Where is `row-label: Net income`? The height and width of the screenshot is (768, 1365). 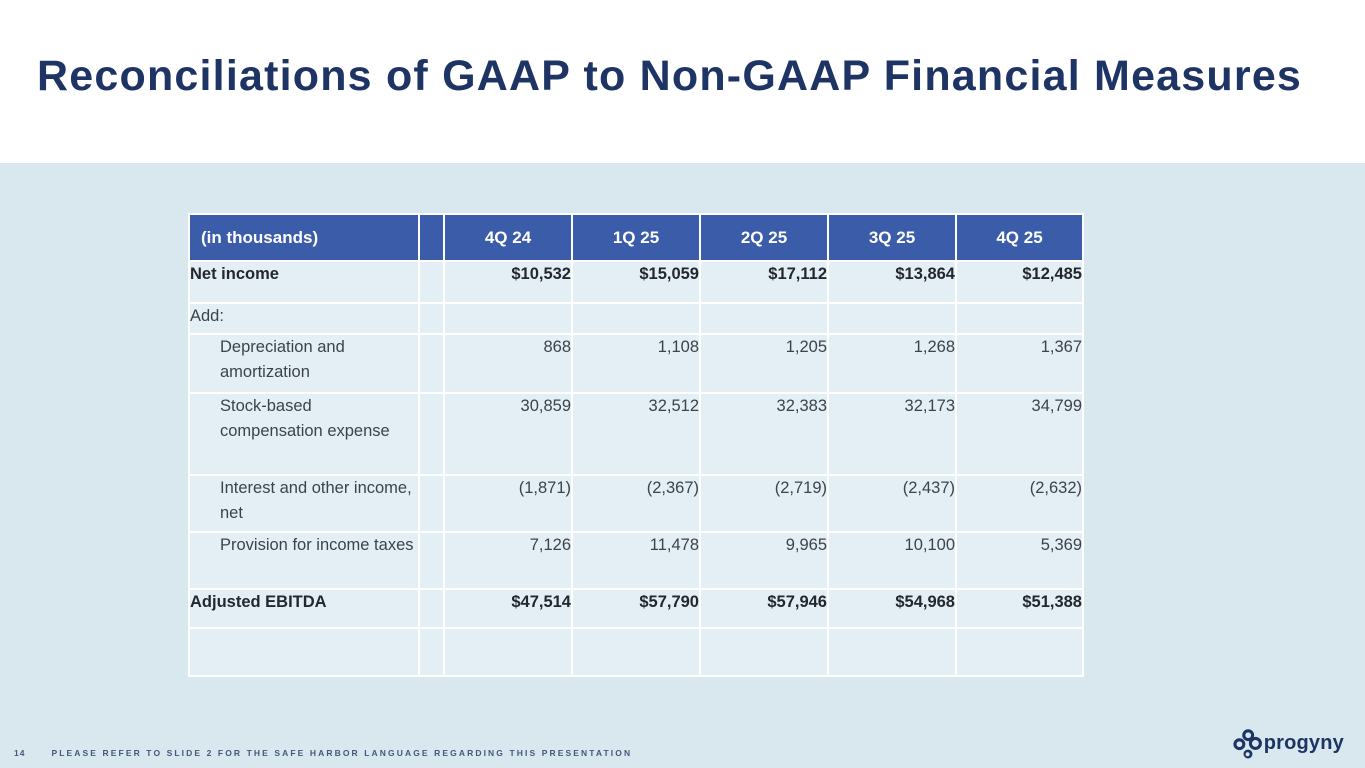
row-label: Net income is located at coordinates (304, 282).